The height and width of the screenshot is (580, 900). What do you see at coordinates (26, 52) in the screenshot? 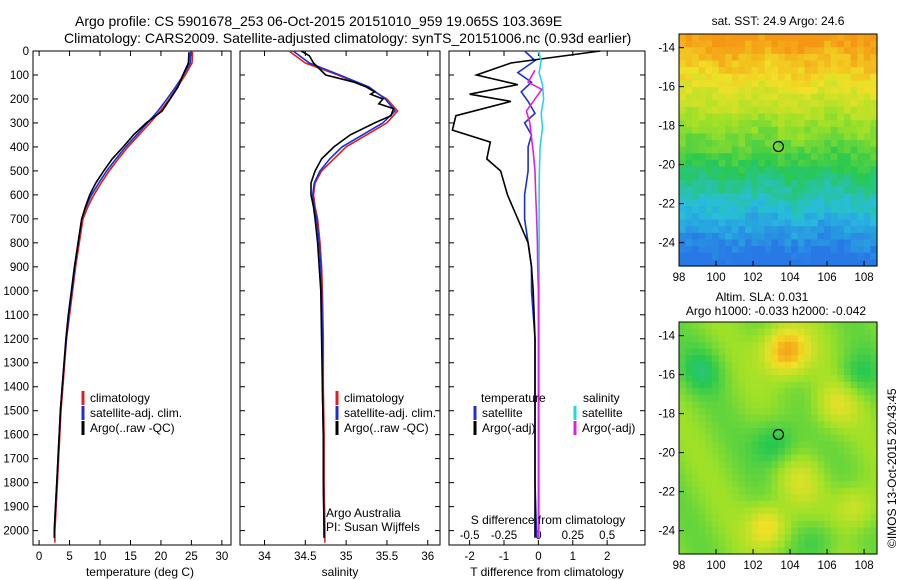
I see `ytick-label: 0` at bounding box center [26, 52].